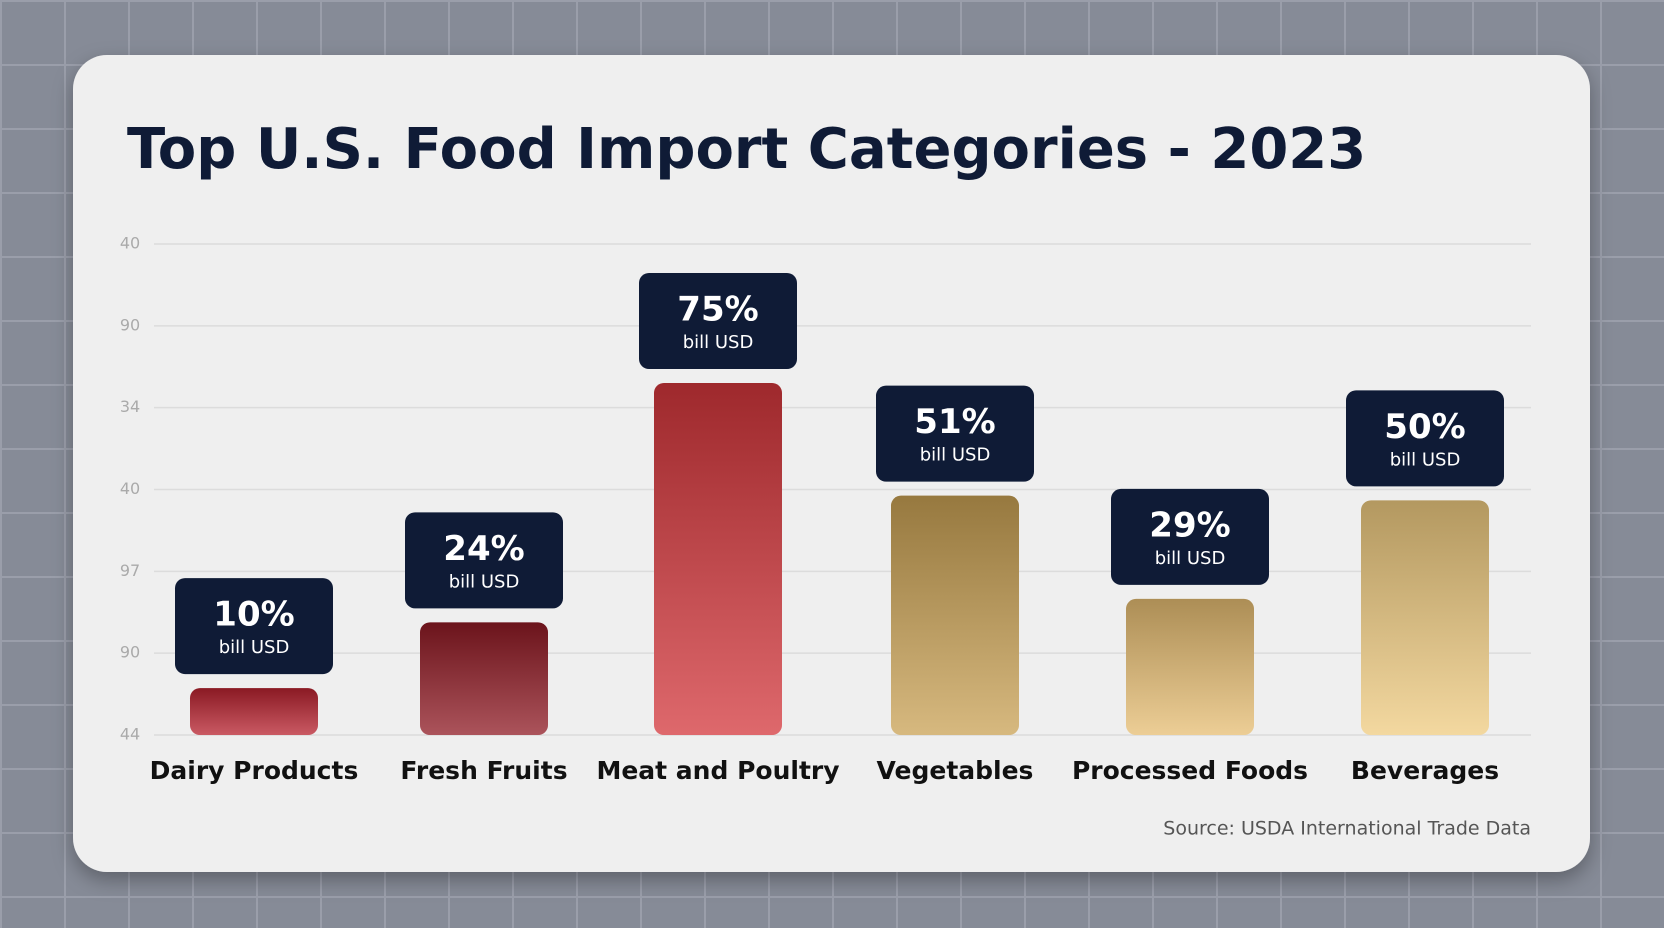  Describe the element at coordinates (254, 770) in the screenshot. I see `x-tick-label: Dairy Products` at that location.